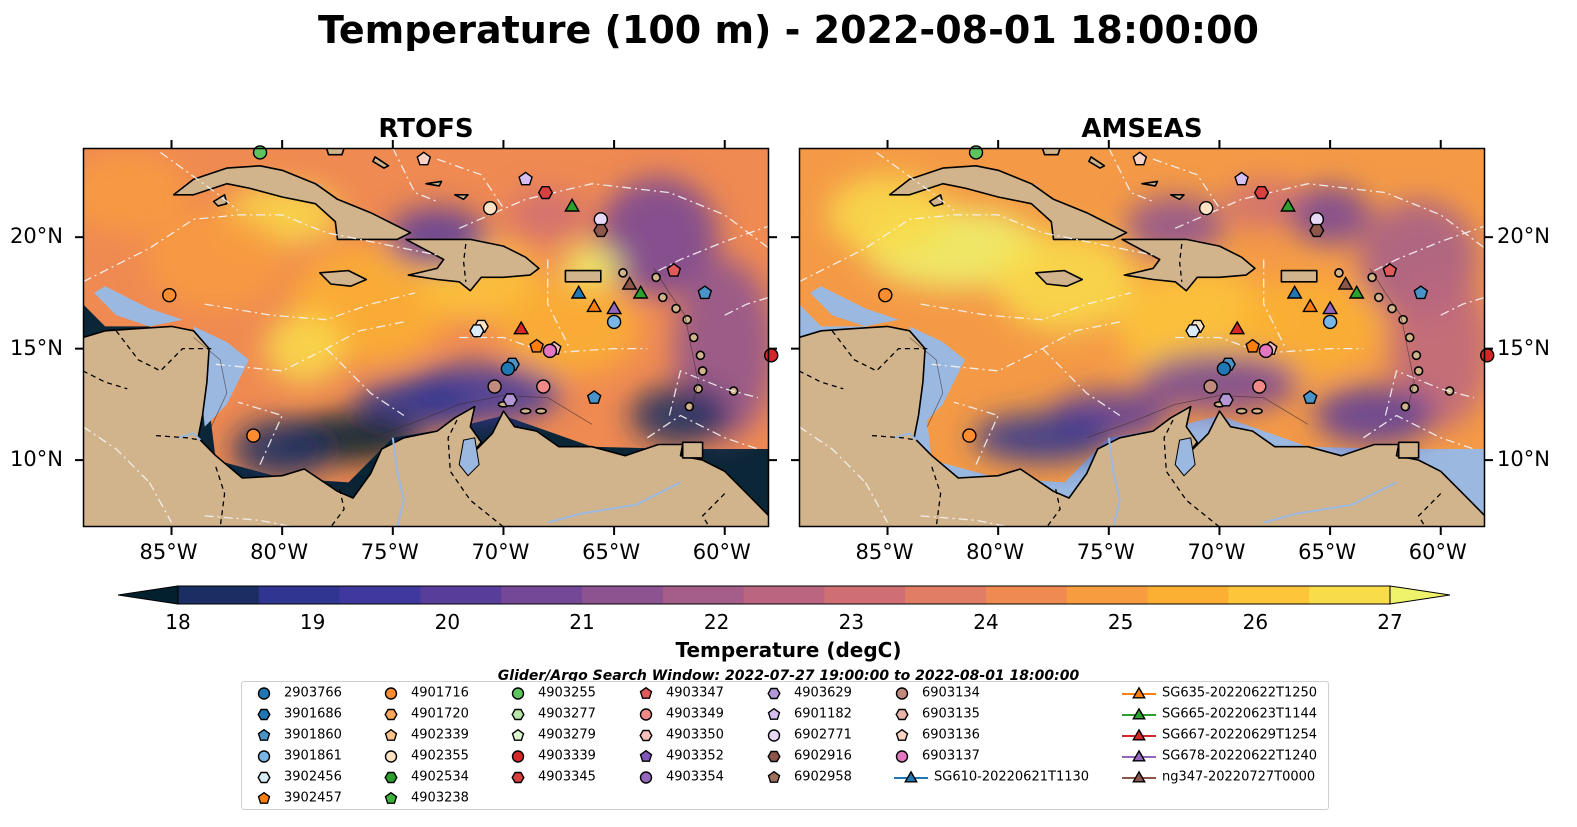 The image size is (1577, 827). I want to click on legend-item: 4903255, so click(553, 693).